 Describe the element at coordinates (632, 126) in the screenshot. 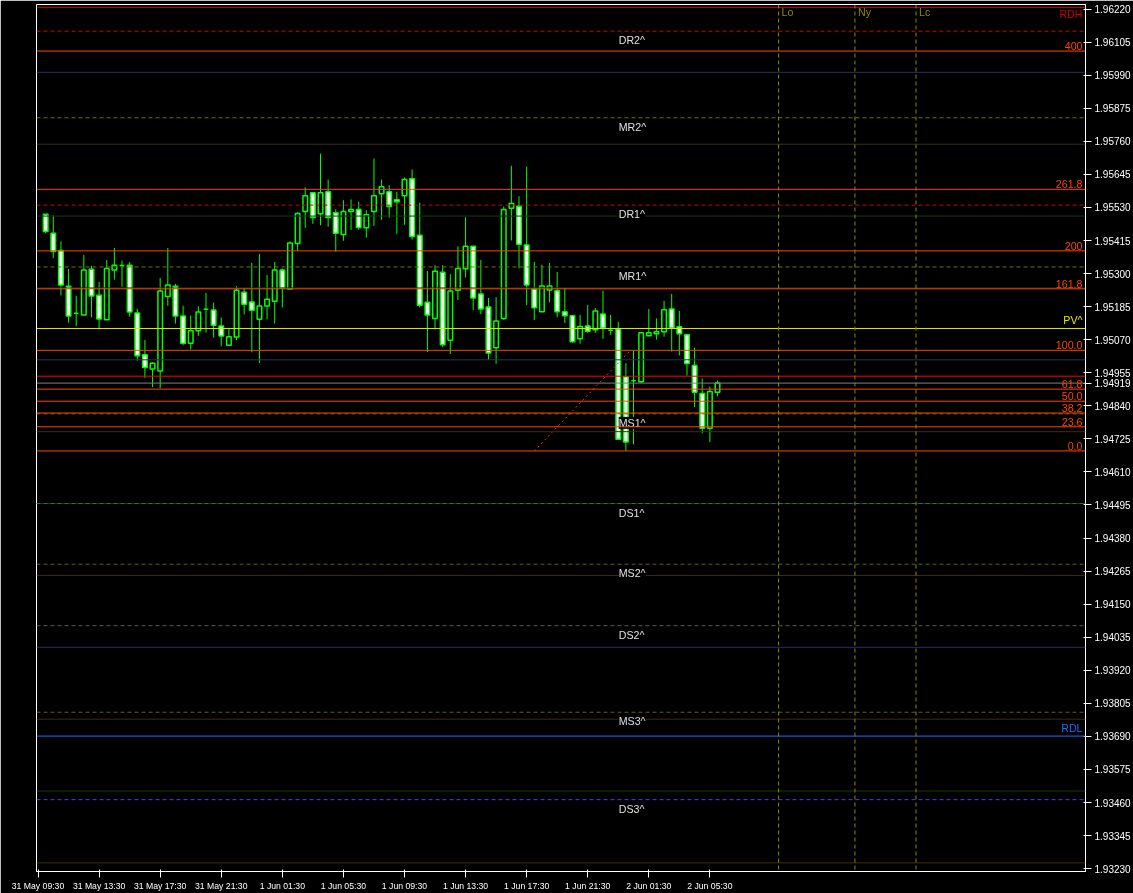

I see `ref-line-label: MR2^` at that location.